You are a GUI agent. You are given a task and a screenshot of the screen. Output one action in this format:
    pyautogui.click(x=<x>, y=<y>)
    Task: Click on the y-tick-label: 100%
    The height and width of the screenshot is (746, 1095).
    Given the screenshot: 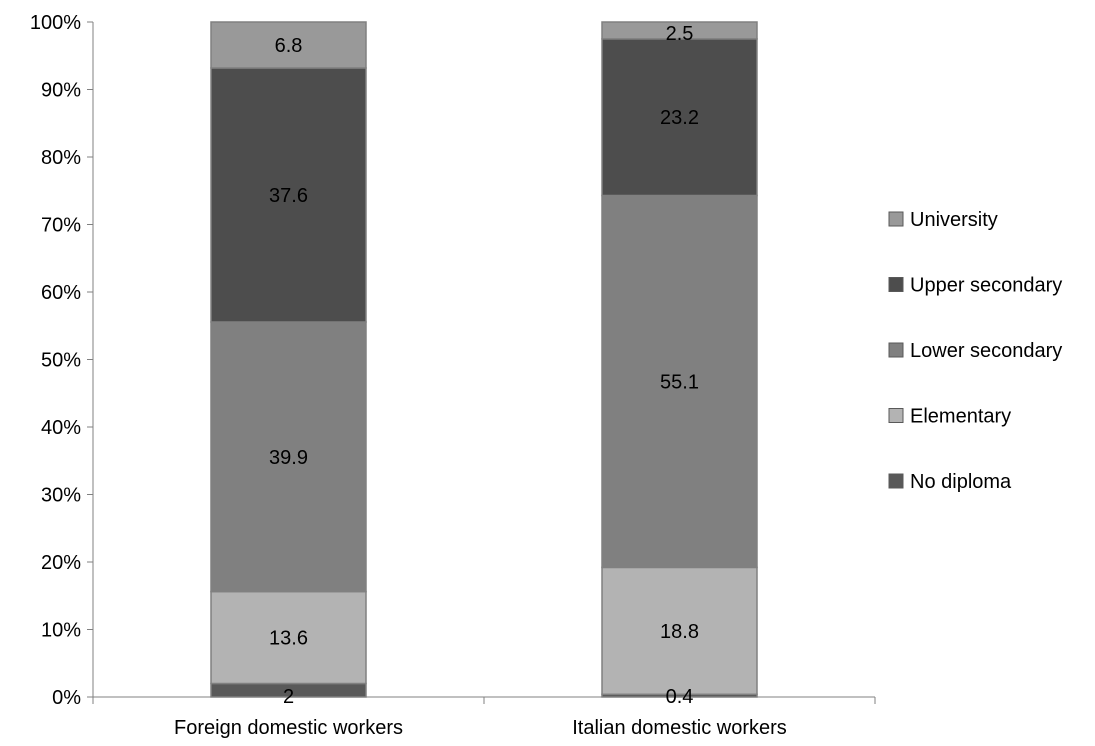 What is the action you would take?
    pyautogui.click(x=55, y=23)
    